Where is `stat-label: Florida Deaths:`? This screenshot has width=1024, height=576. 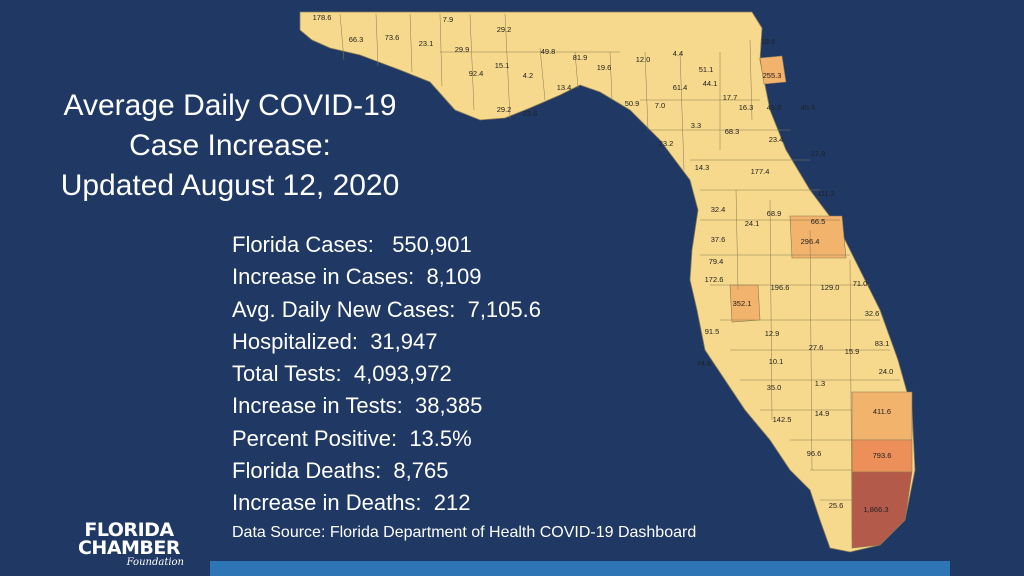
stat-label: Florida Deaths: is located at coordinates (307, 471).